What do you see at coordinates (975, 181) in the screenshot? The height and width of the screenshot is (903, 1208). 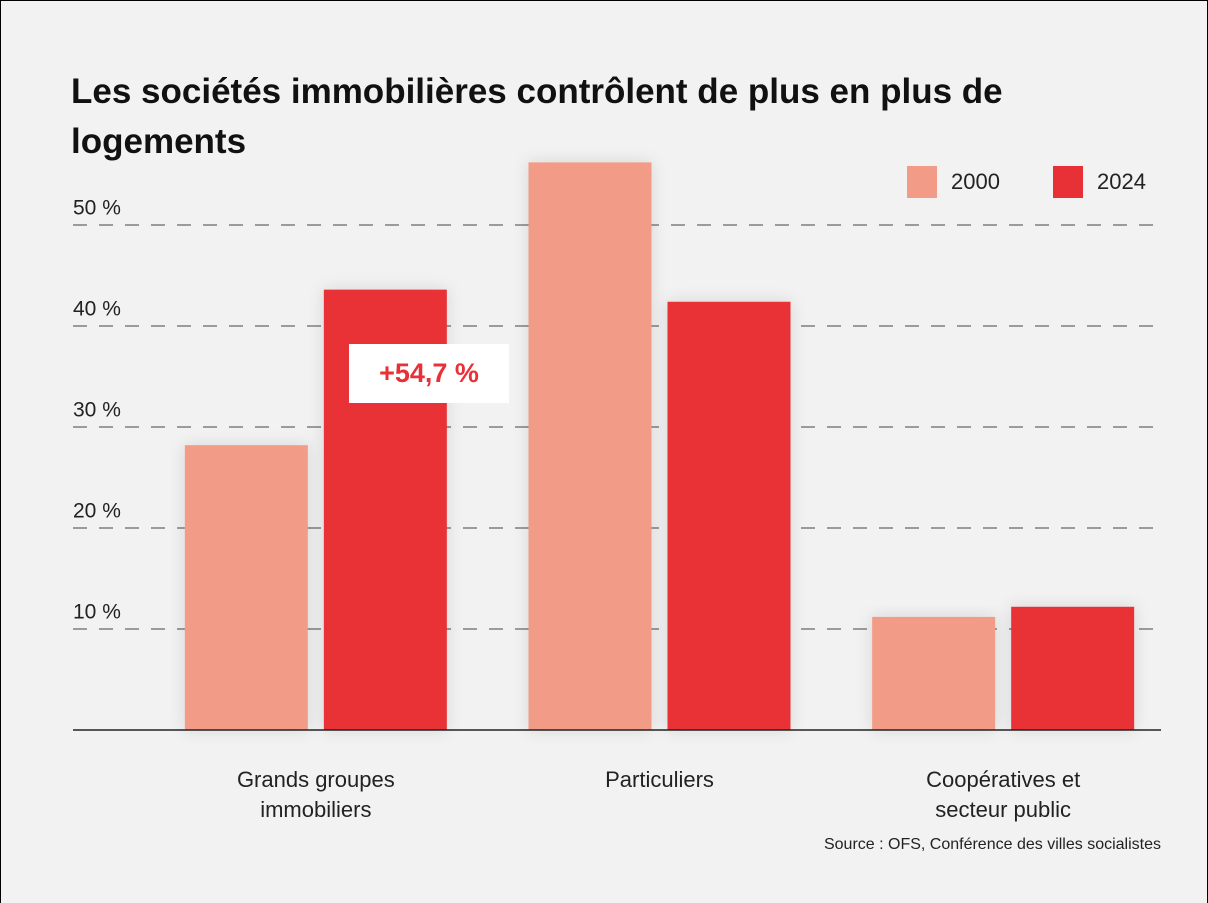 I see `legend-label: 2000` at bounding box center [975, 181].